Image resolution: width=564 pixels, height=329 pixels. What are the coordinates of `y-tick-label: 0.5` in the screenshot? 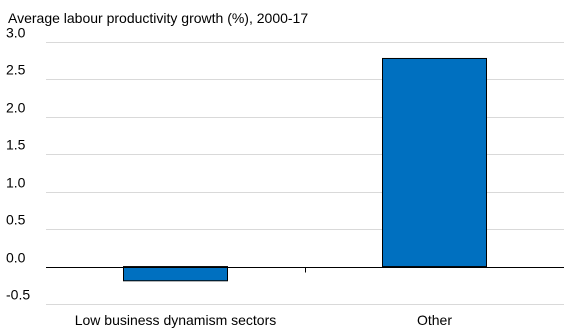 It's located at (16, 220).